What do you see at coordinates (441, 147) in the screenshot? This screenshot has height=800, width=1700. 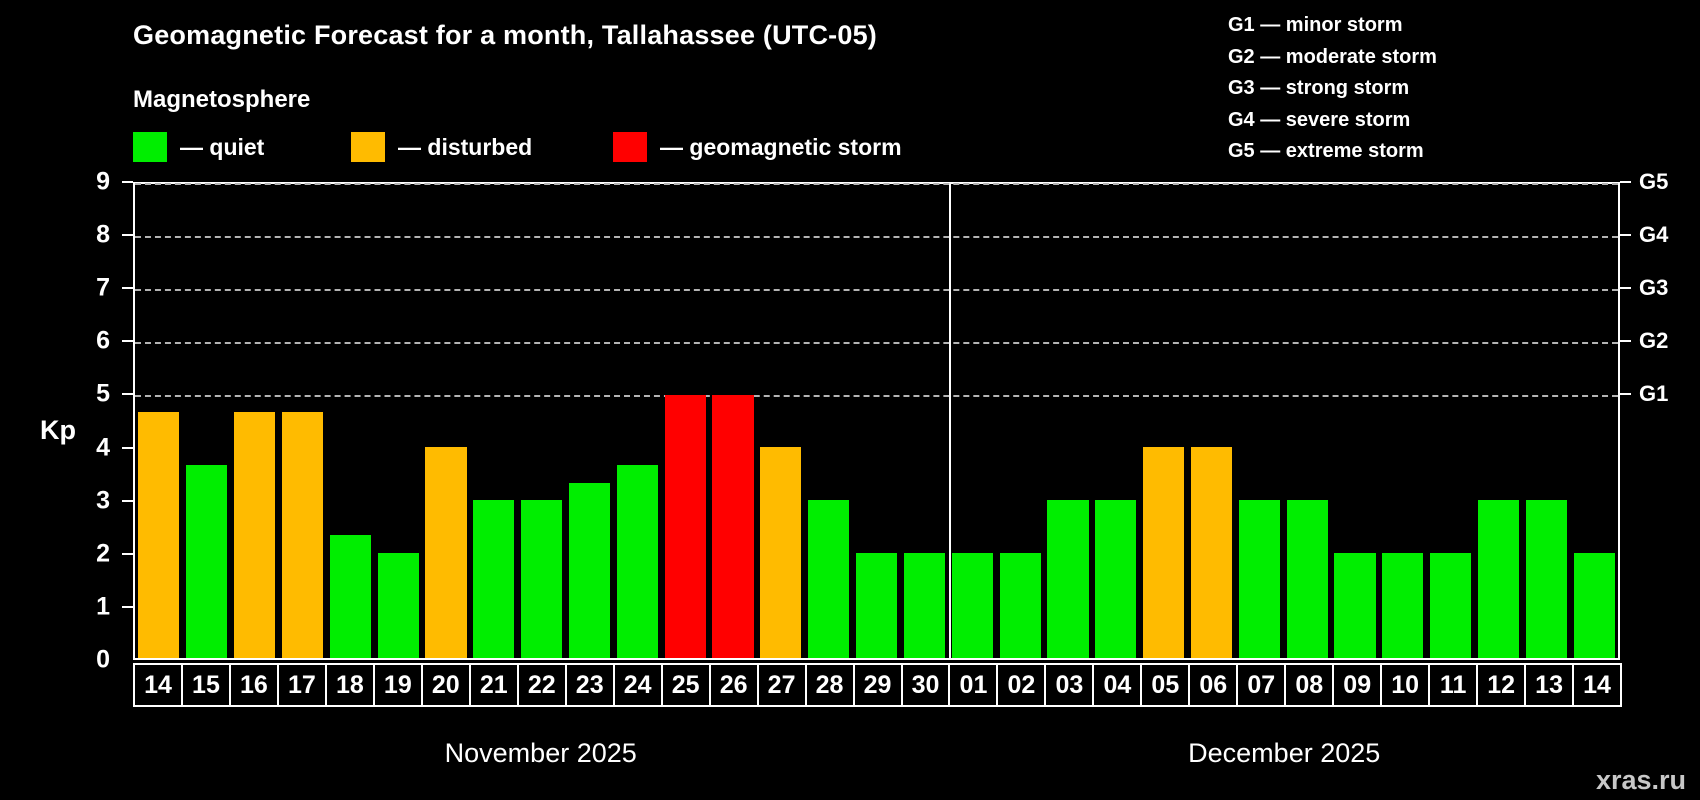 I see `legend-item-disturbed: — disturbed` at bounding box center [441, 147].